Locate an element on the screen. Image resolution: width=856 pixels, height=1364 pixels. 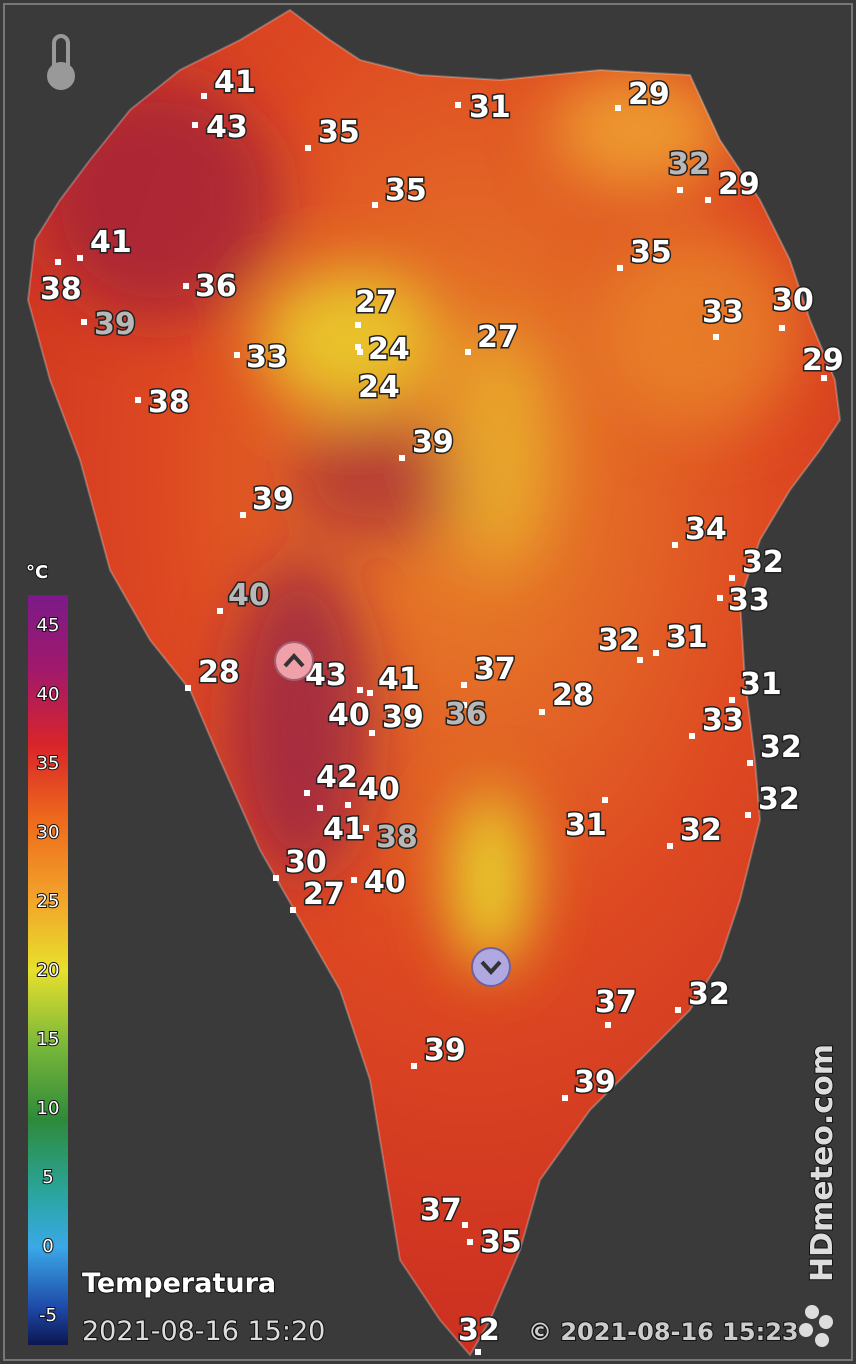
marker-high is located at coordinates (294, 661).